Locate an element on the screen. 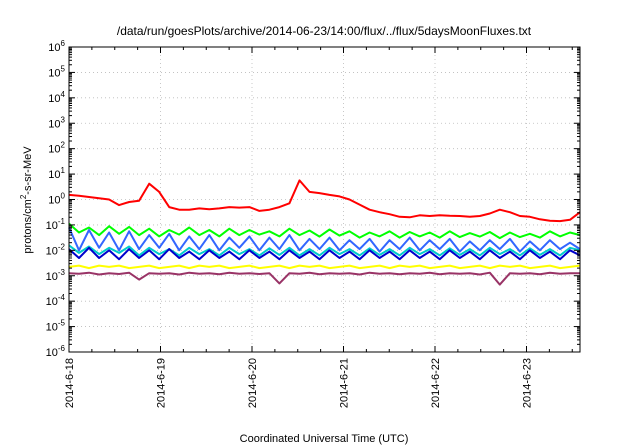 This screenshot has height=448, width=640. y-axis-label: protons/cm2-s-sr-MeV is located at coordinates (26, 200).